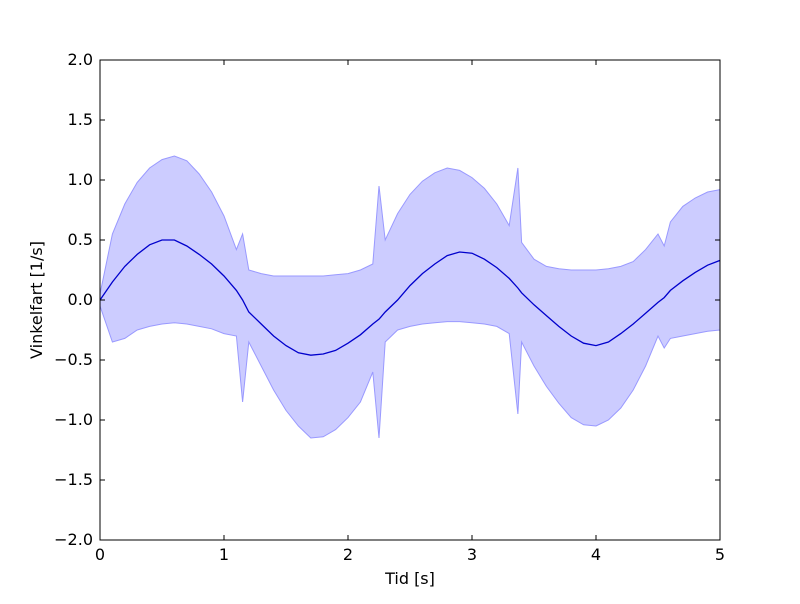 The height and width of the screenshot is (604, 800). I want to click on y-tick-label: −2.0, so click(73, 539).